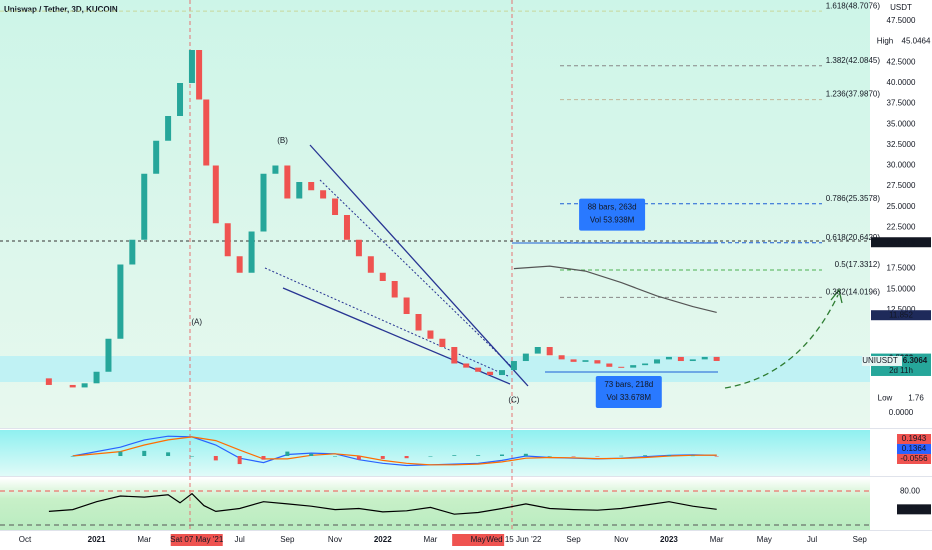  I want to click on projection-arrow, so click(781, 341).